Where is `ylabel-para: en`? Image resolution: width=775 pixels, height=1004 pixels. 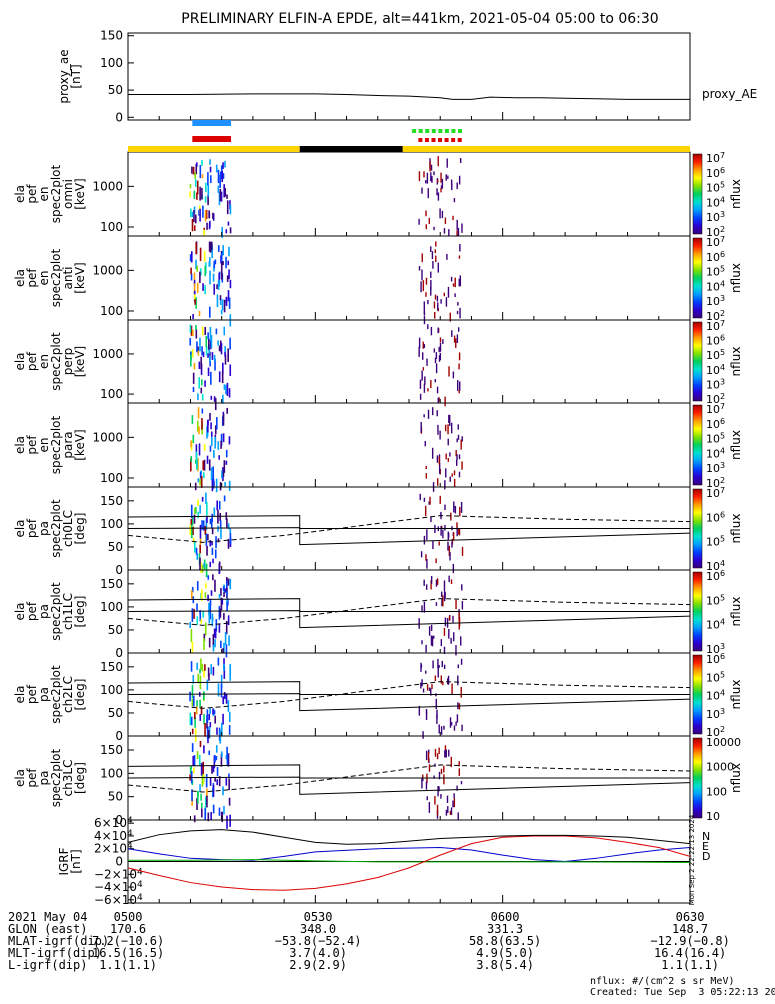 ylabel-para: en is located at coordinates (44, 445).